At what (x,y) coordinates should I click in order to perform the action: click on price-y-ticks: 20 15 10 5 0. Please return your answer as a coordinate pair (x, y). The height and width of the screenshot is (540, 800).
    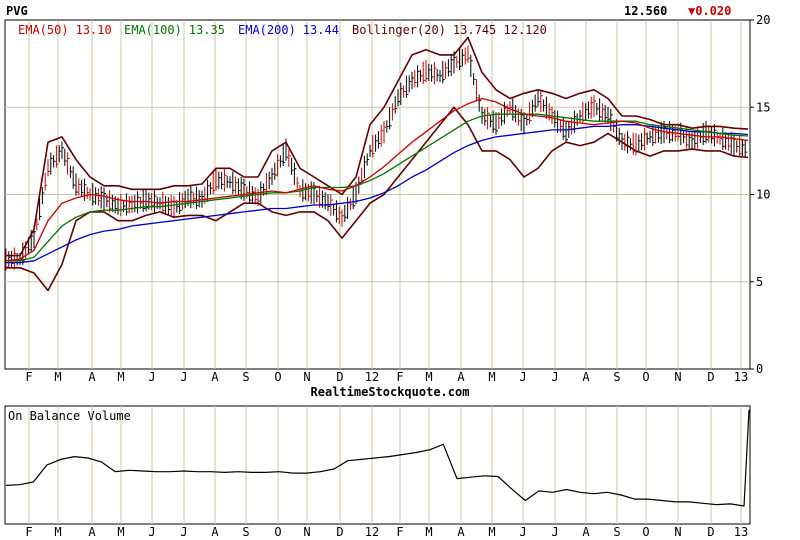
    Looking at the image, I should click on (760, 194).